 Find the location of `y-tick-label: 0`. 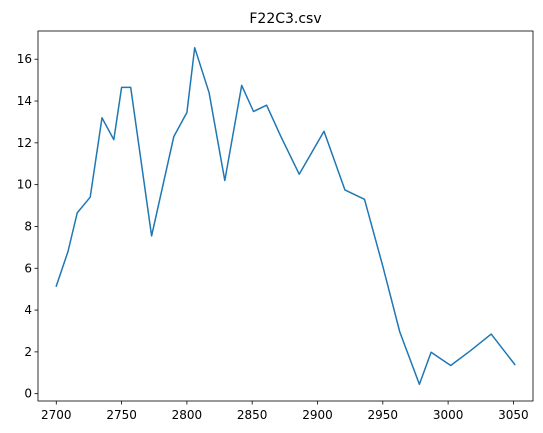

y-tick-label: 0 is located at coordinates (28, 394).